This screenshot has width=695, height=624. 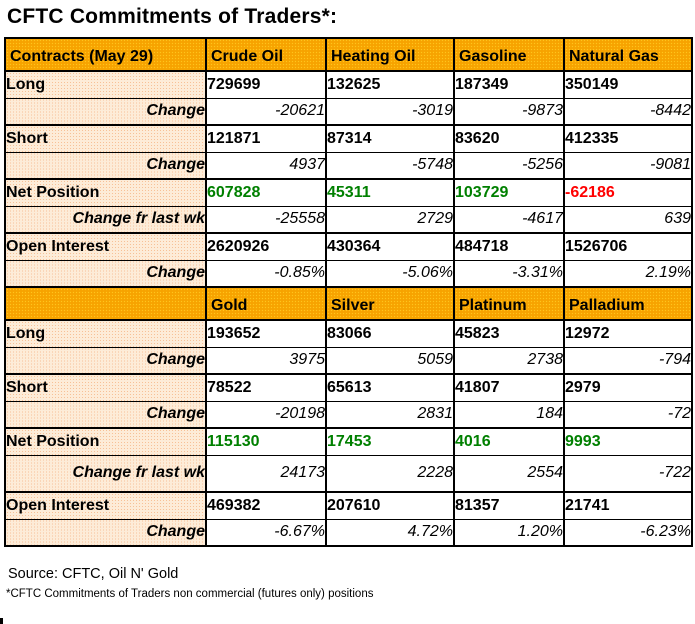 I want to click on data-cell: 2979, so click(x=628, y=387).